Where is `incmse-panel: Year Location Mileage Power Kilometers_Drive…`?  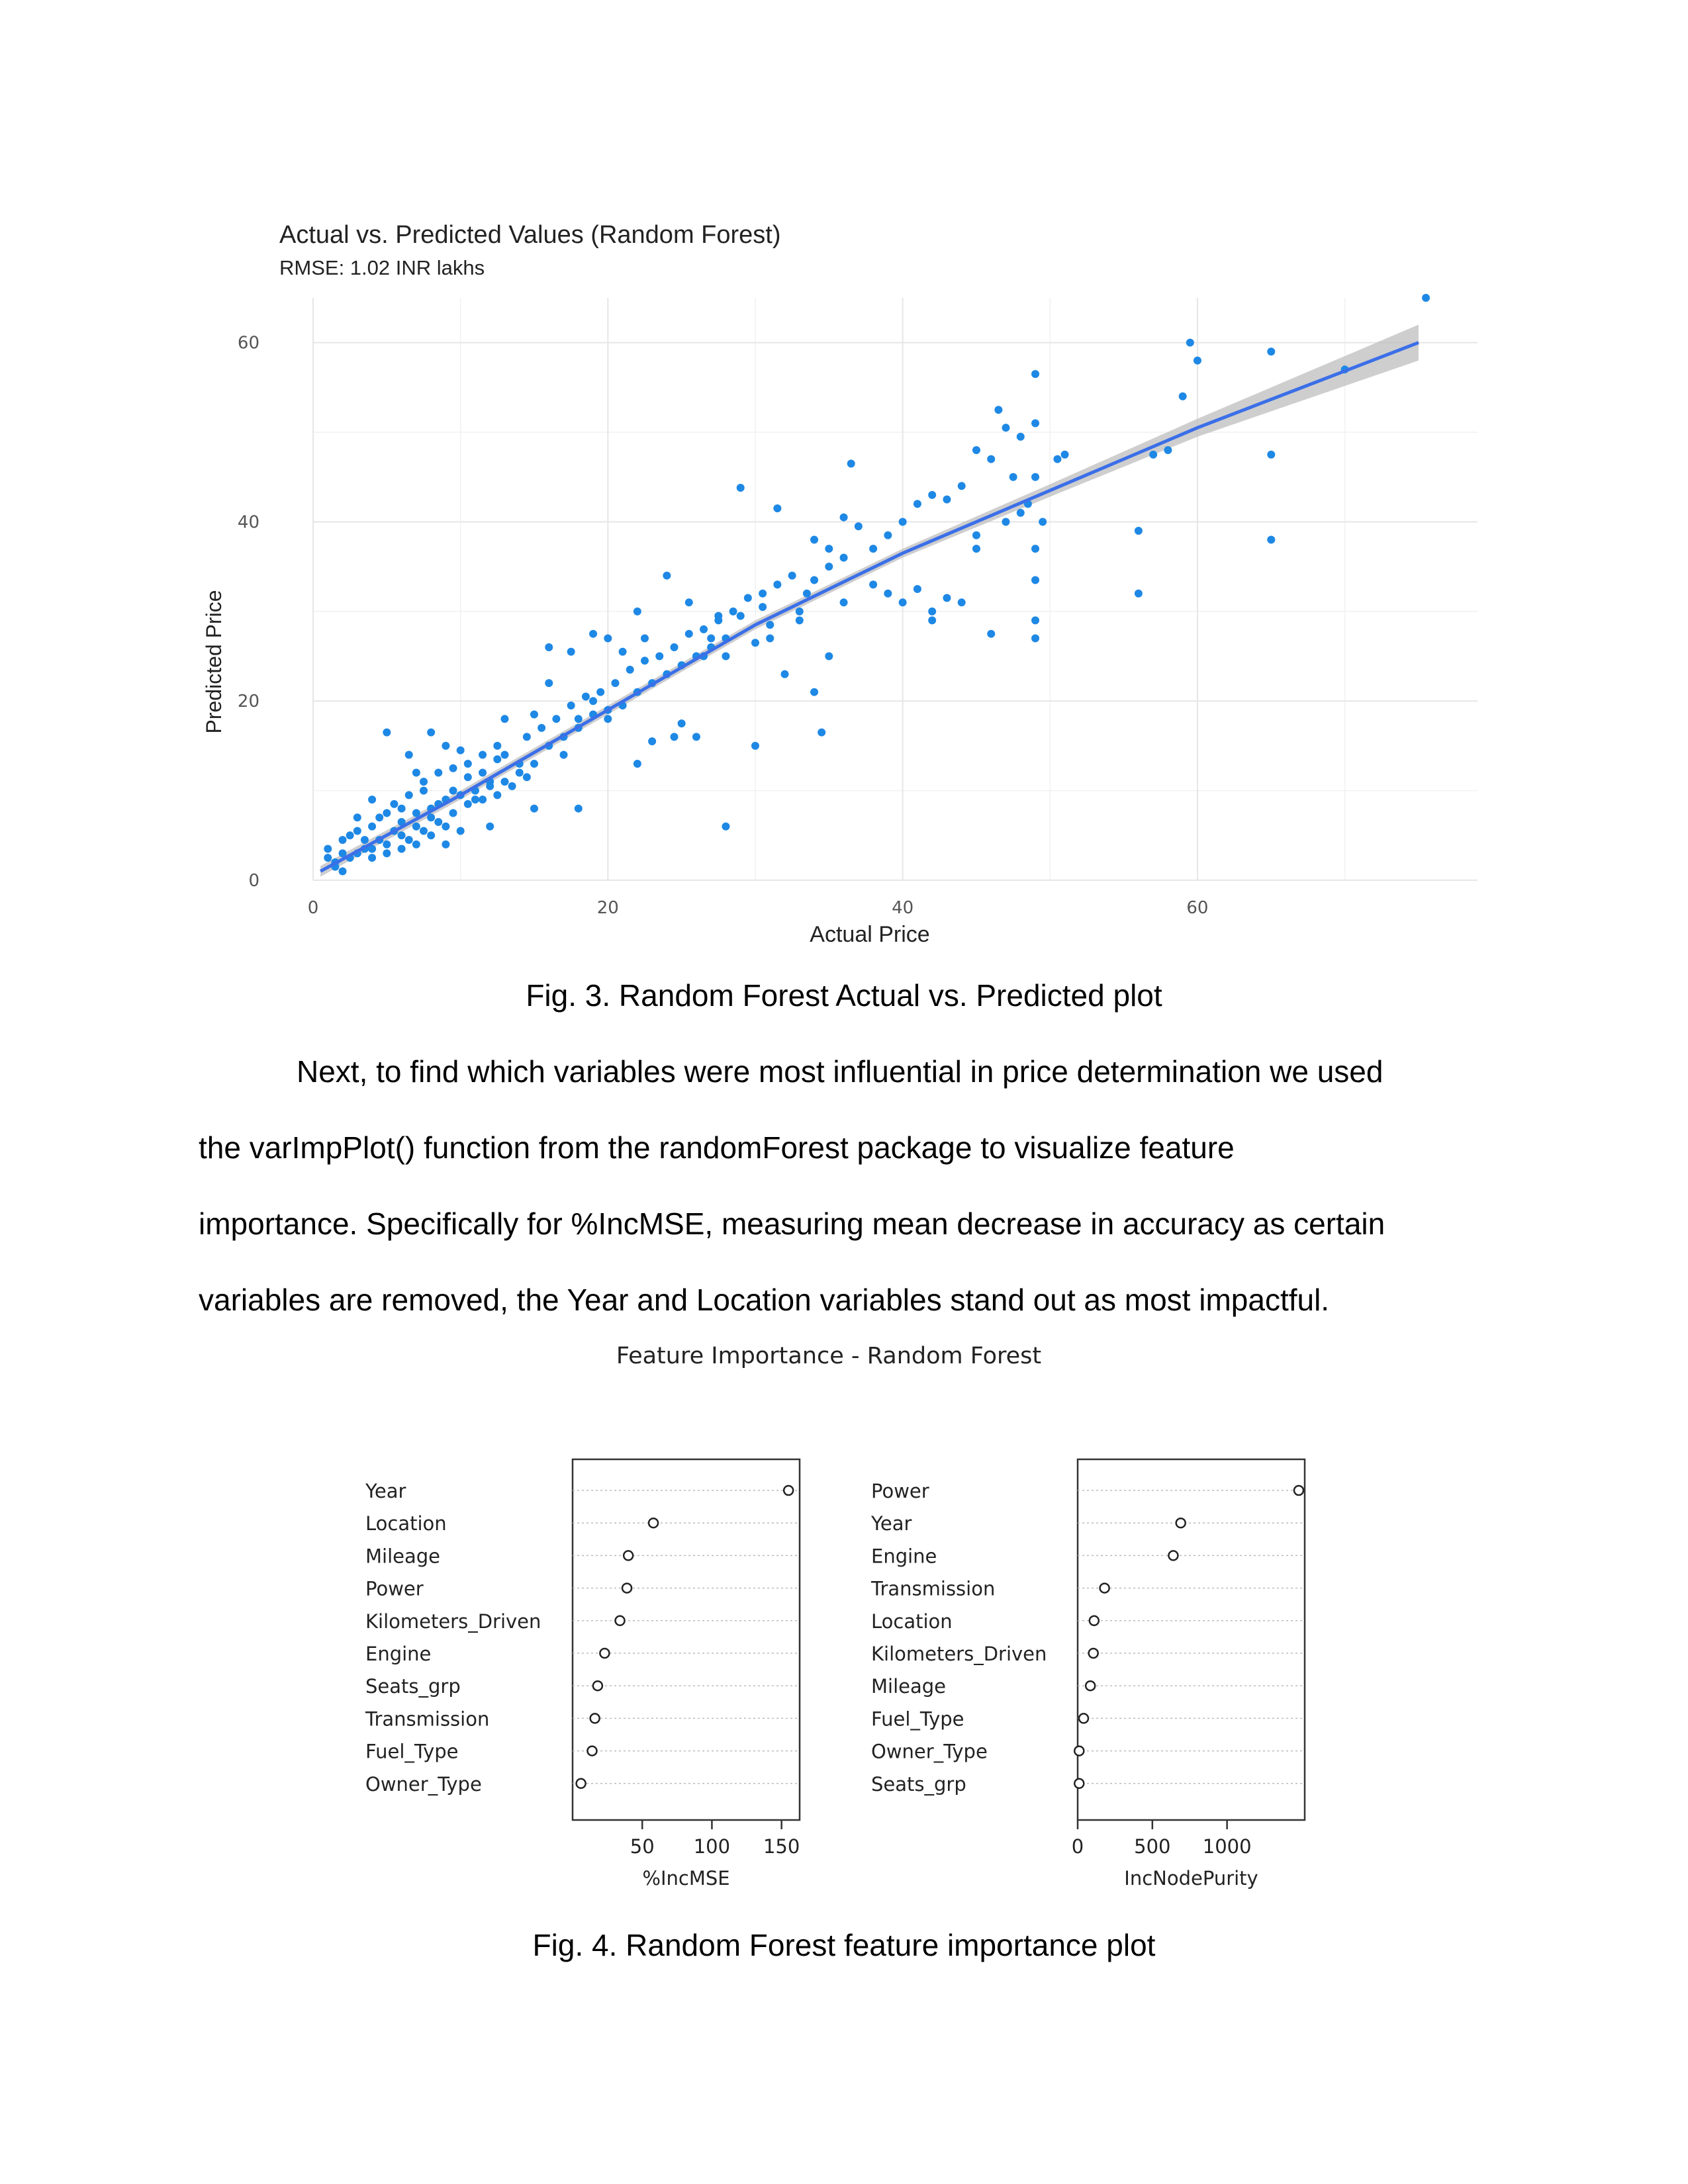
incmse-panel: Year Location Mileage Power Kilometers_Drive… is located at coordinates (583, 1673).